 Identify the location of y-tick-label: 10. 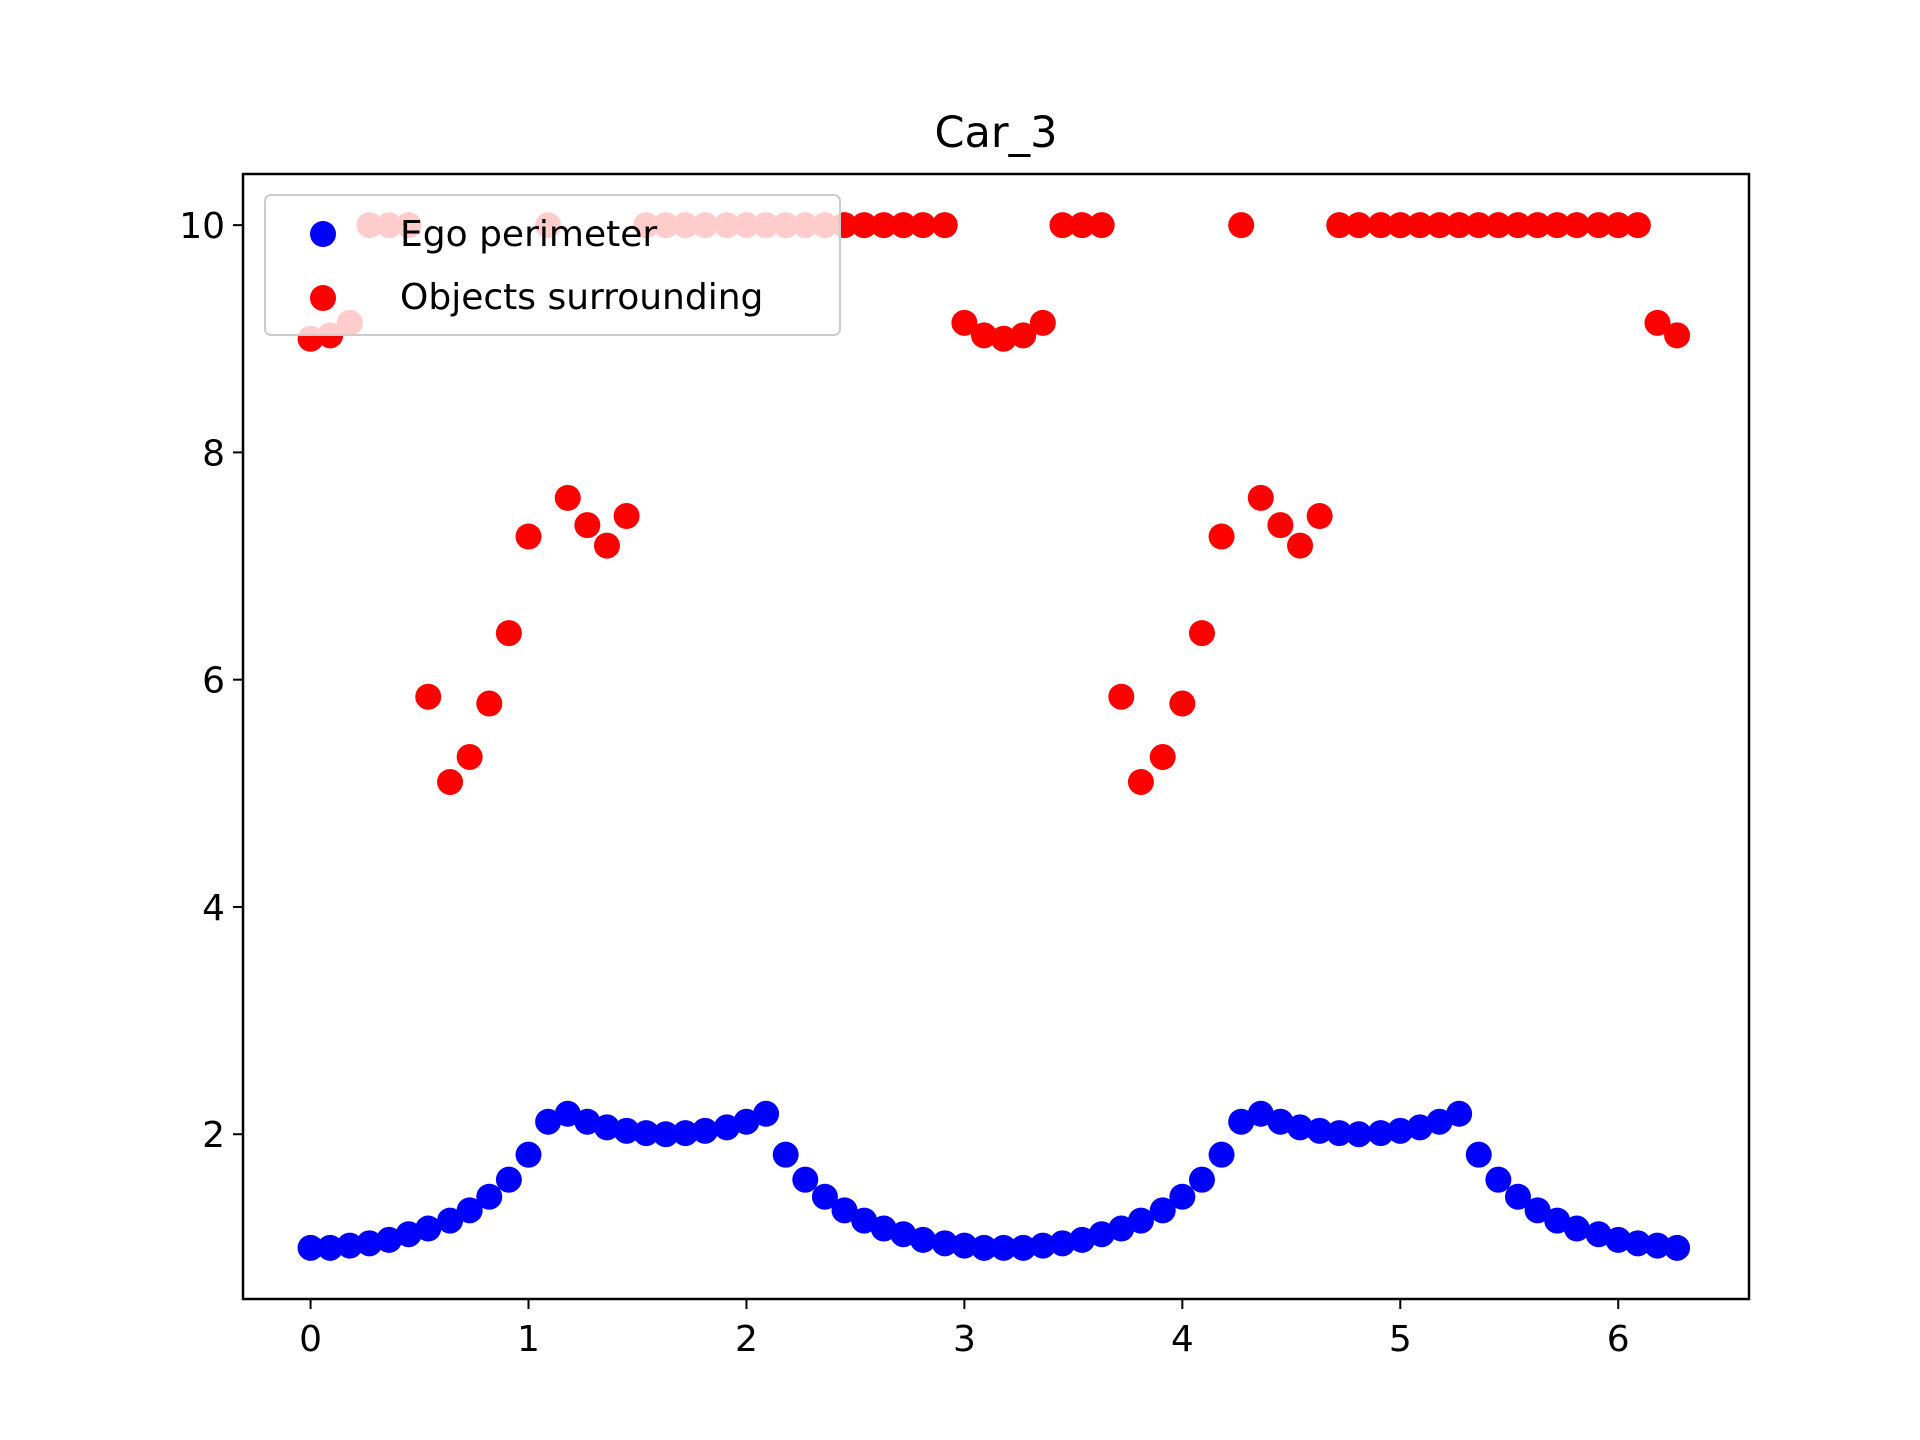
(202, 226).